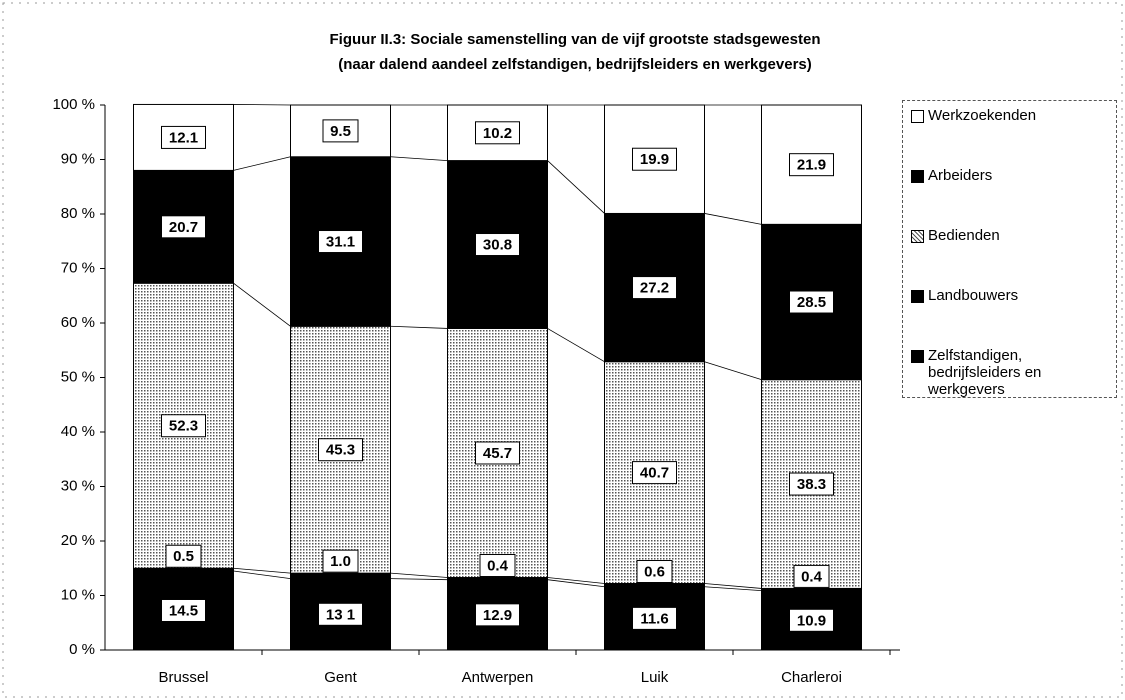 This screenshot has height=700, width=1125. I want to click on legend-entry: Landbouwers, so click(1011, 295).